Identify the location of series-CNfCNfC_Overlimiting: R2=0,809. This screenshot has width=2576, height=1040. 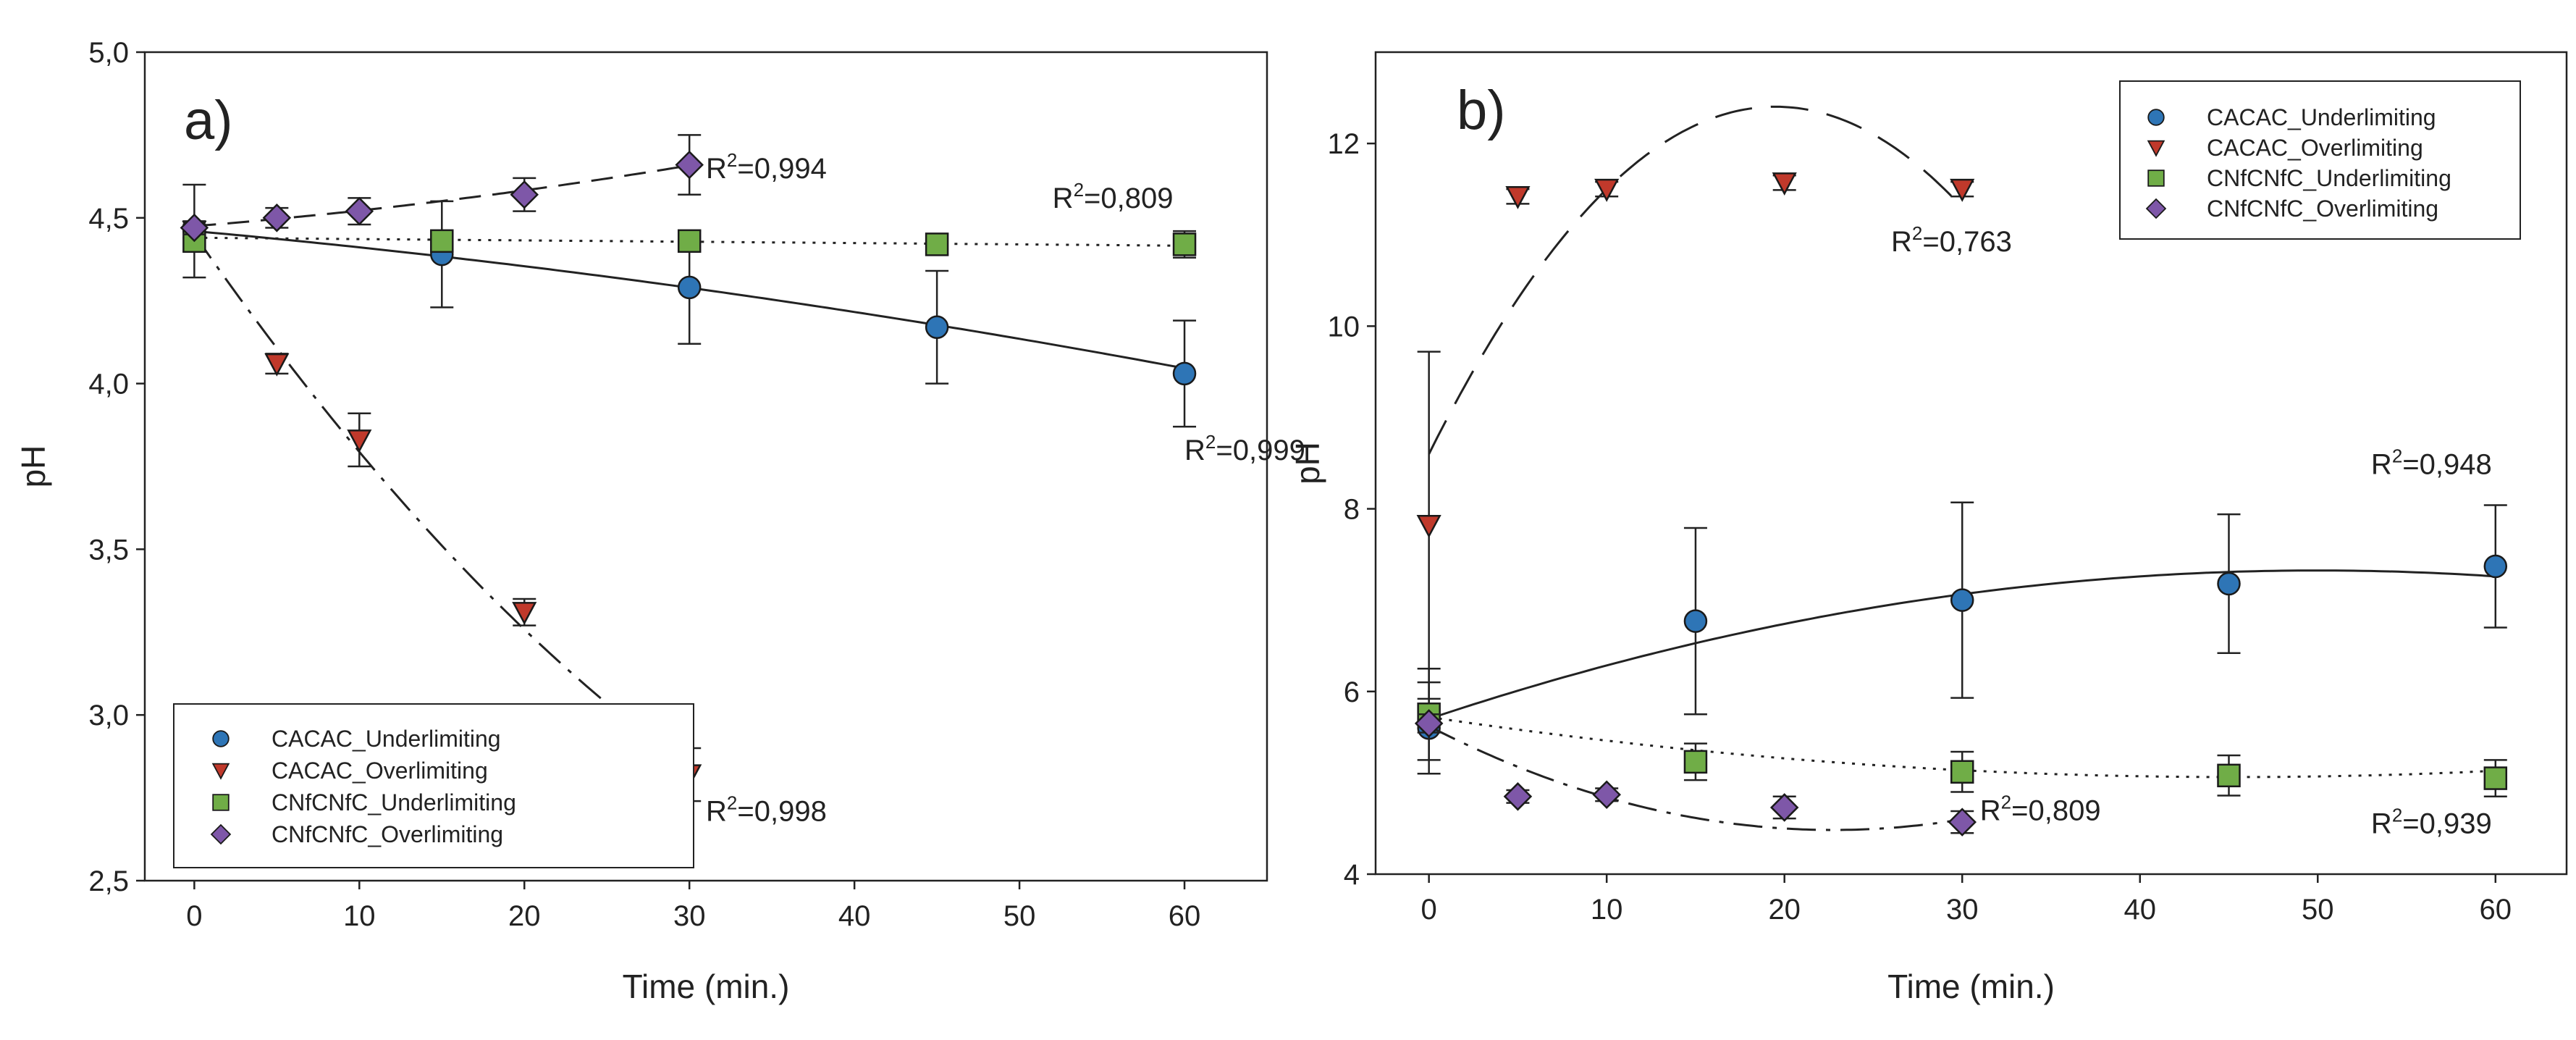
(1757, 772).